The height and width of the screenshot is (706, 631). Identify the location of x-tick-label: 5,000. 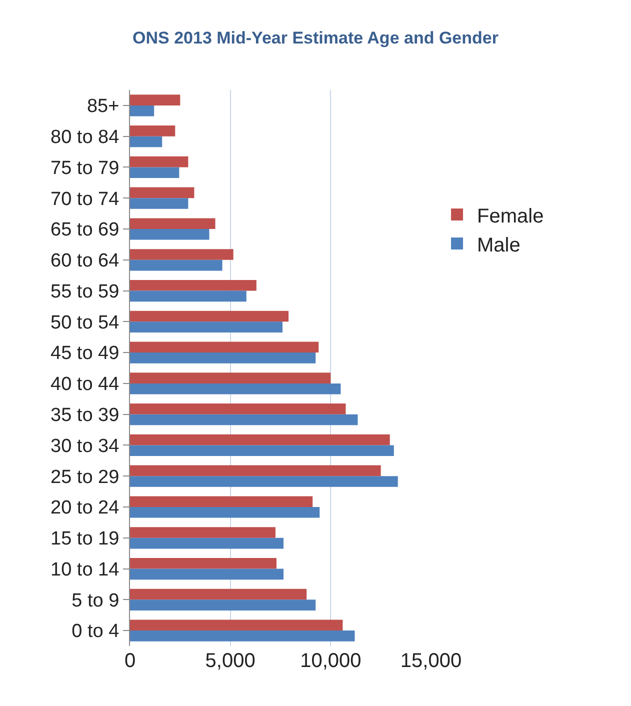
(230, 661).